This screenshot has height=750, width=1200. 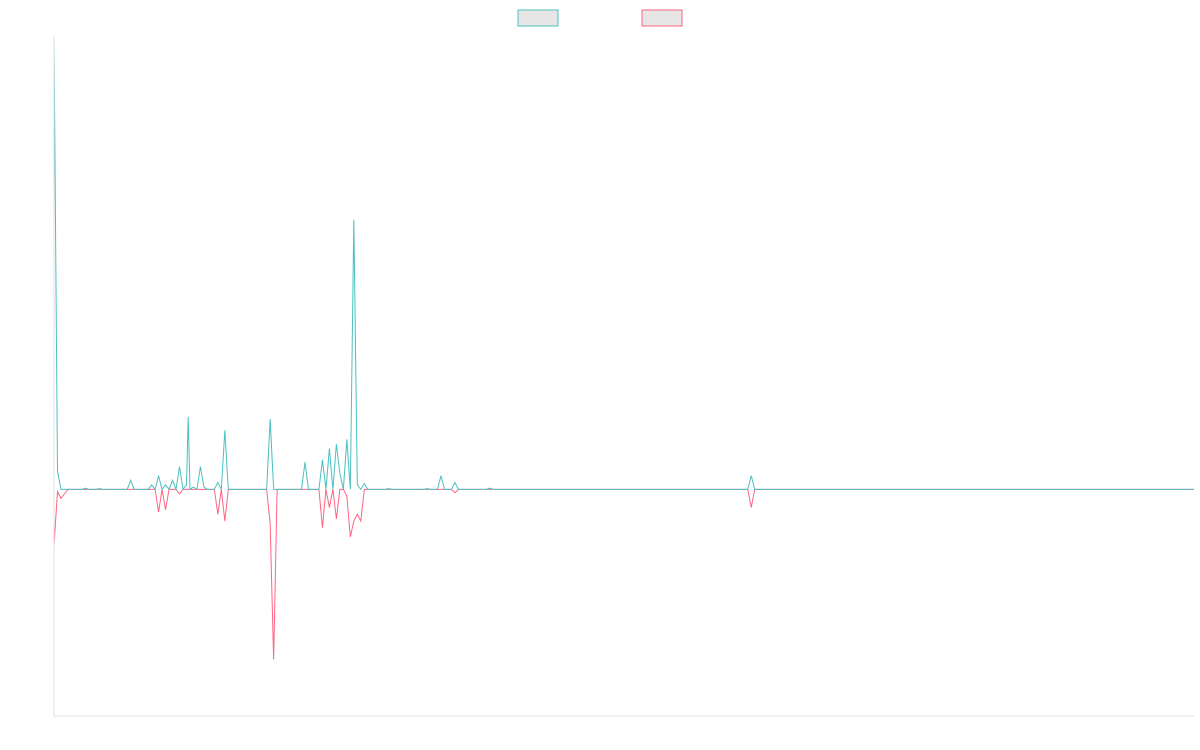 I want to click on legend, so click(x=600, y=18).